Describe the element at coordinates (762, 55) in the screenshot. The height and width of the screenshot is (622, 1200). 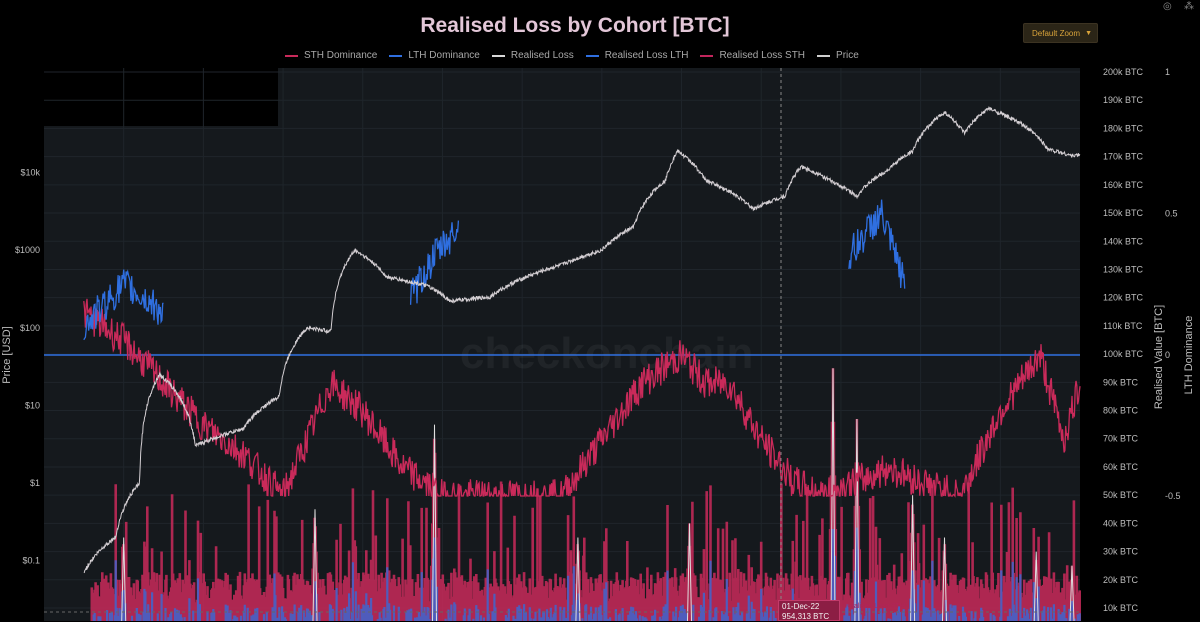
I see `legend-label: Realised Loss STH` at that location.